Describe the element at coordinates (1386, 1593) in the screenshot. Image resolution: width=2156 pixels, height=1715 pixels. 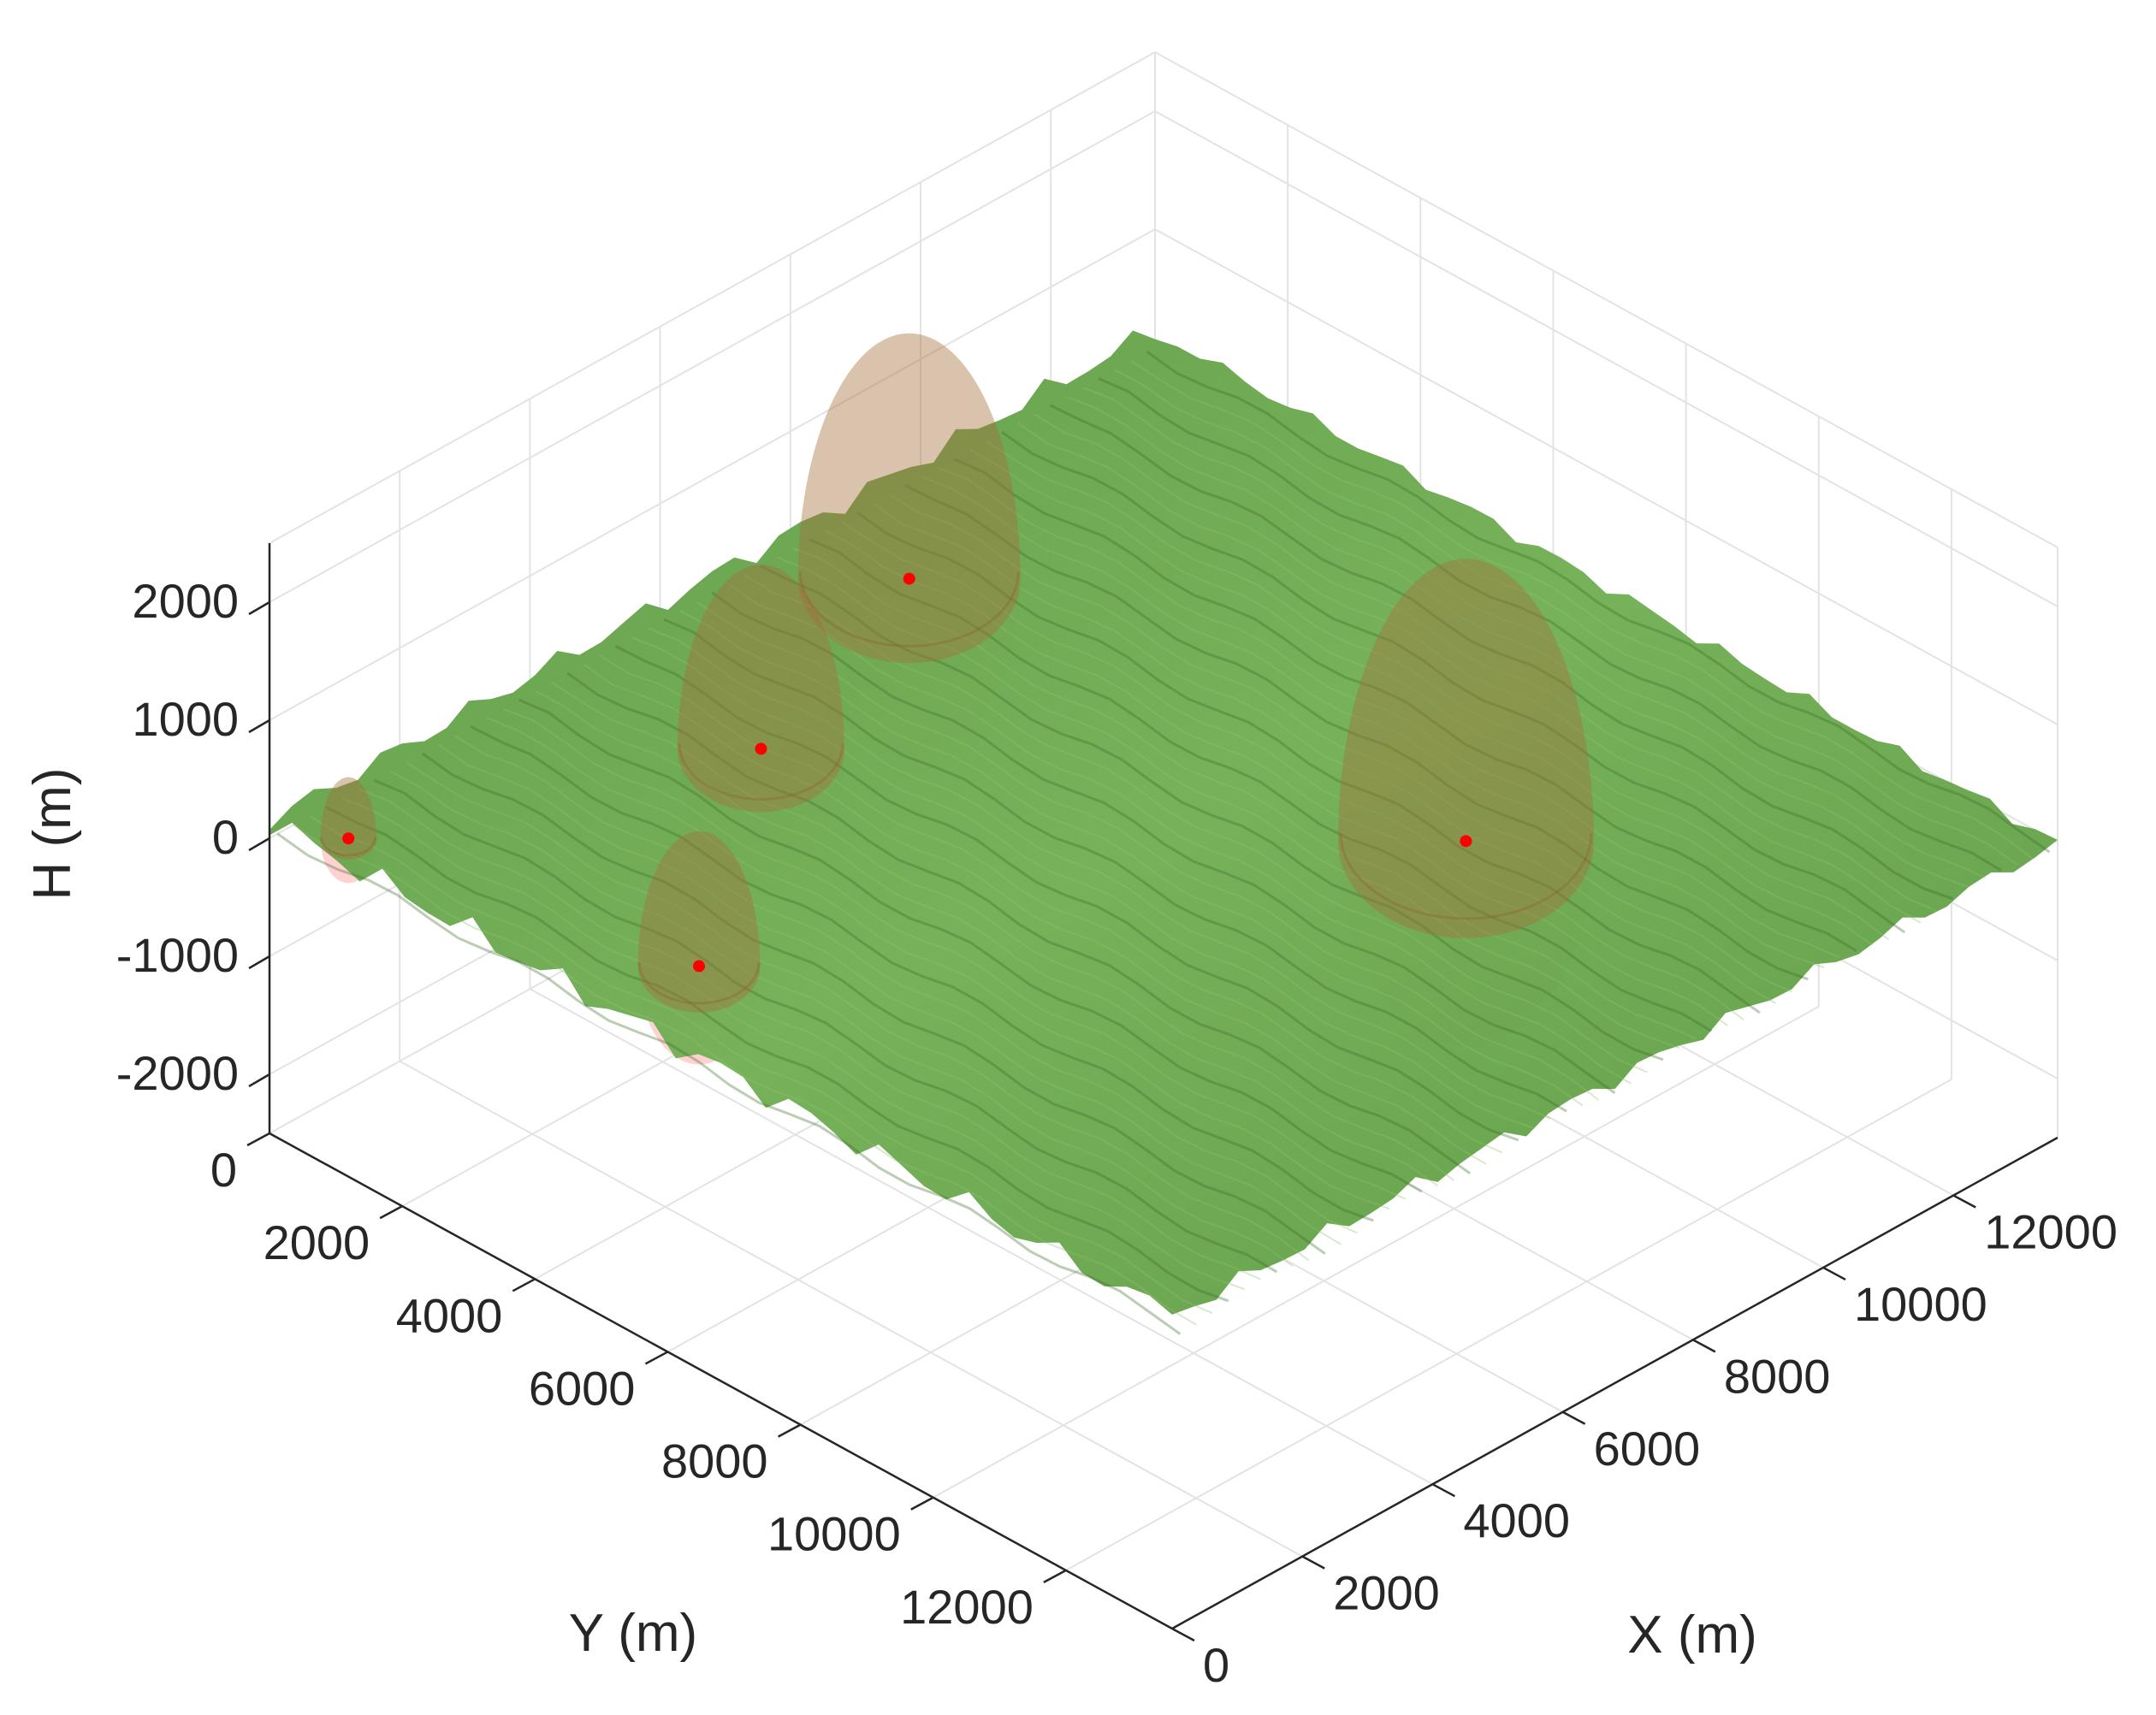
I see `x-tick-label: 2000` at that location.